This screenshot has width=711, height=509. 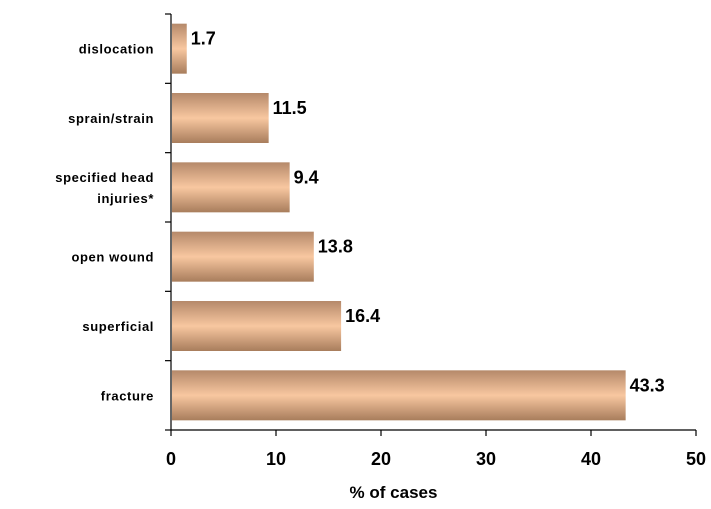 I want to click on category-label: fracture, so click(x=127, y=395).